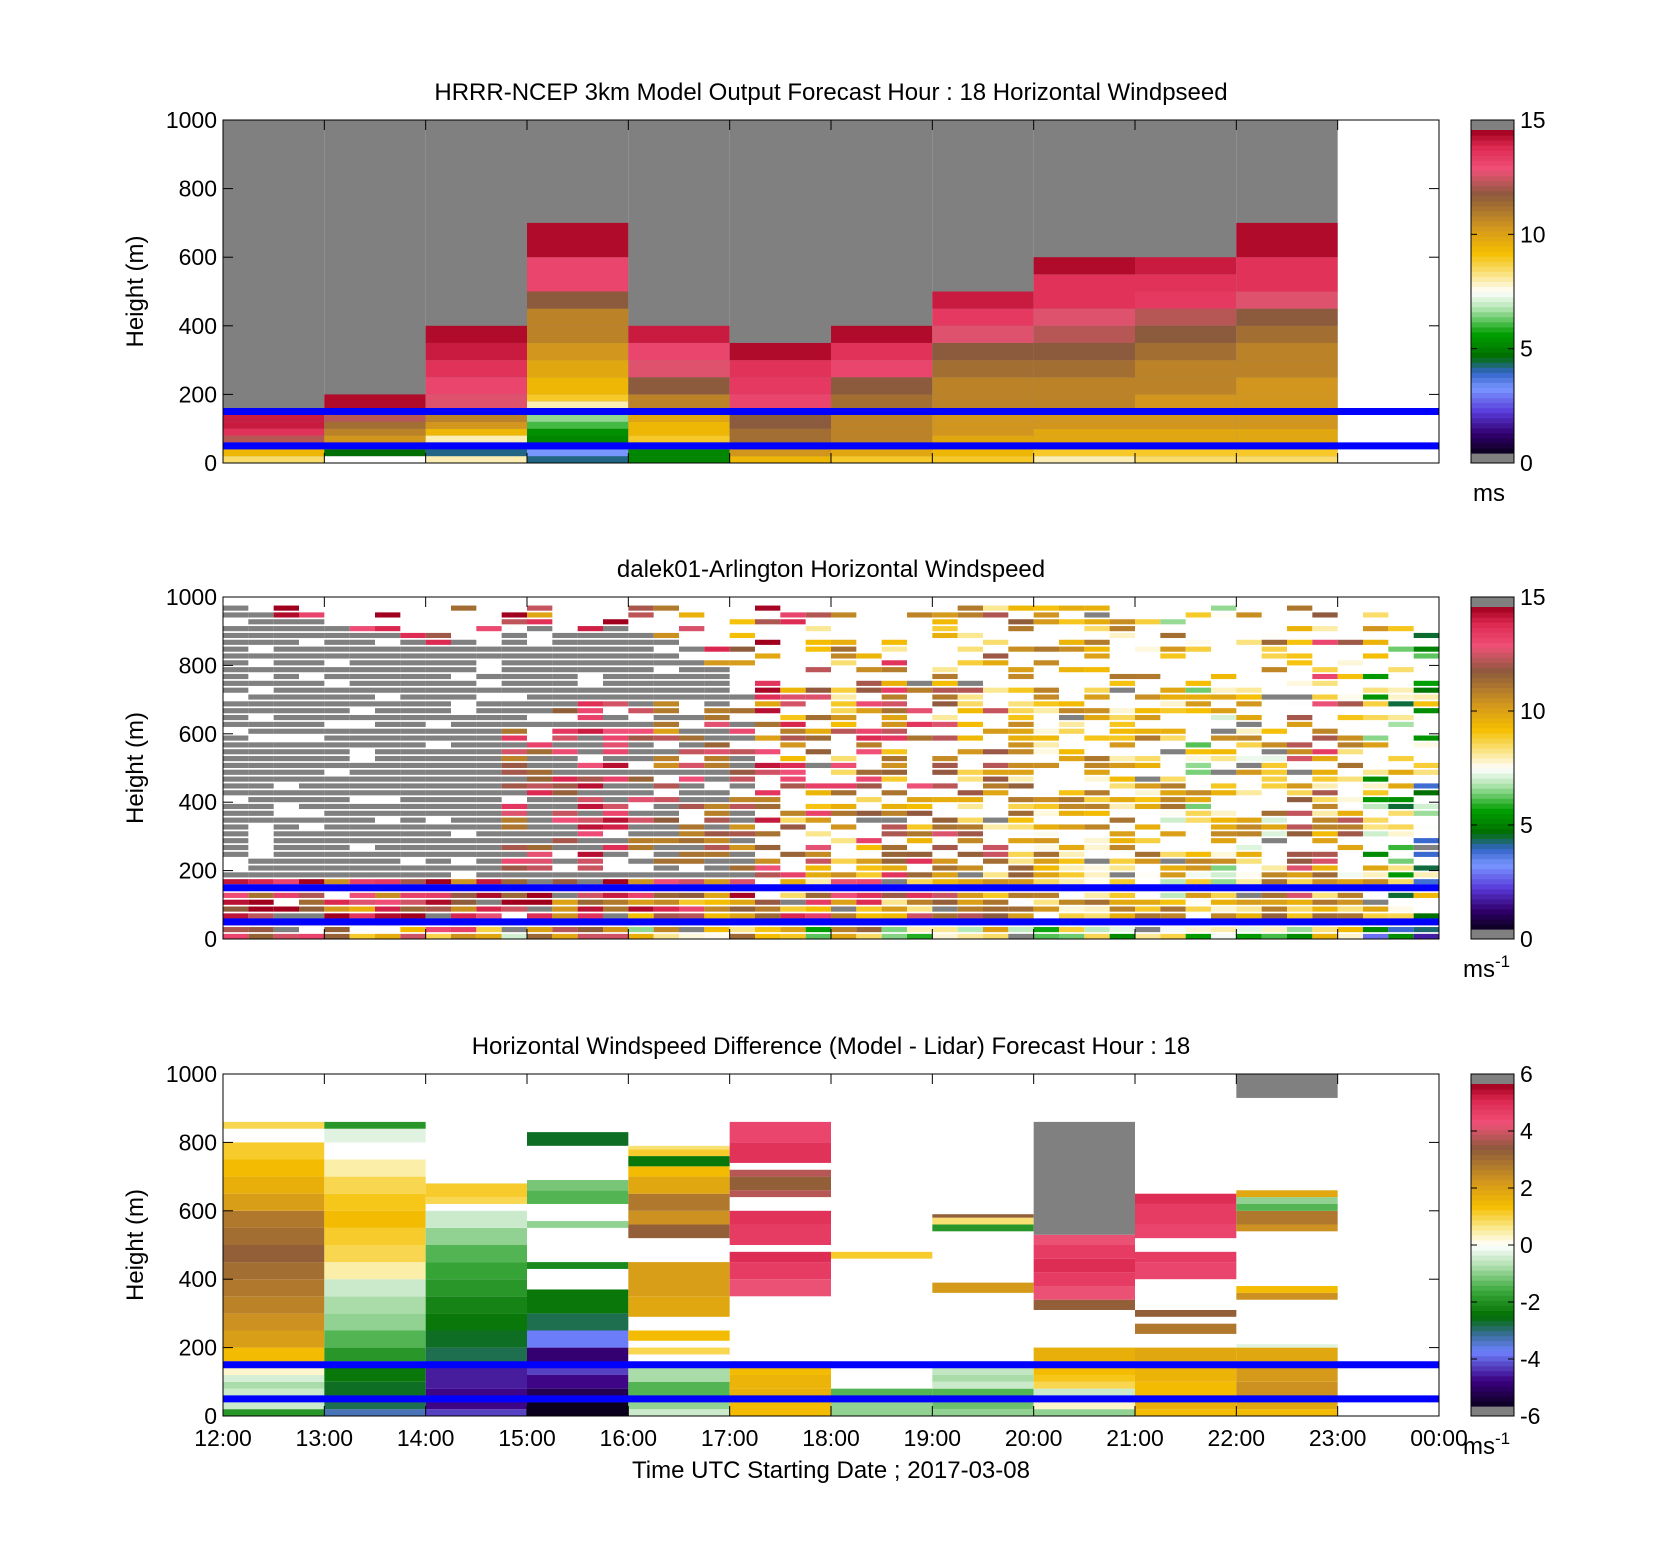 Image resolution: width=1680 pixels, height=1561 pixels. What do you see at coordinates (1533, 711) in the screenshot?
I see `colorbar-tick-label: 10` at bounding box center [1533, 711].